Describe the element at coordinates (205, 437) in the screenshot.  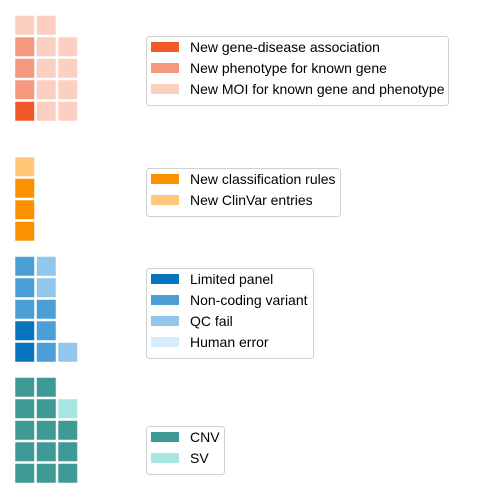
I see `legend-label: CNV` at that location.